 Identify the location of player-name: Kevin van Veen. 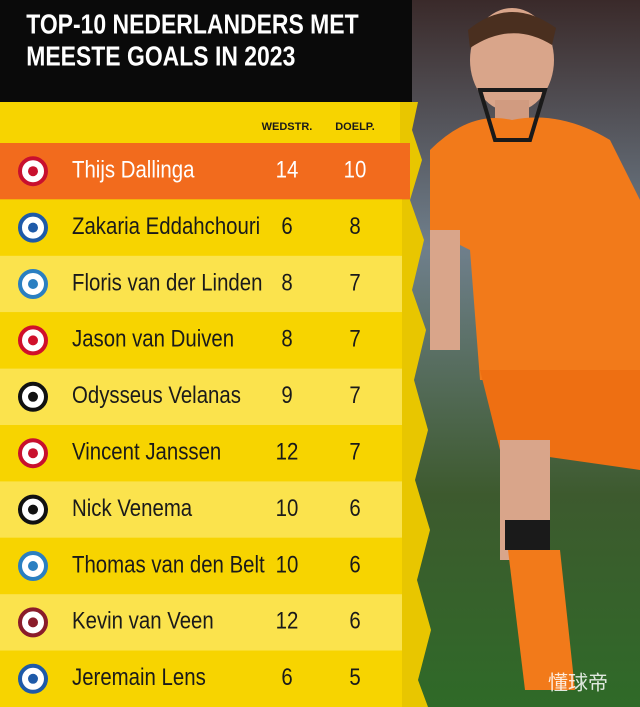
(143, 620).